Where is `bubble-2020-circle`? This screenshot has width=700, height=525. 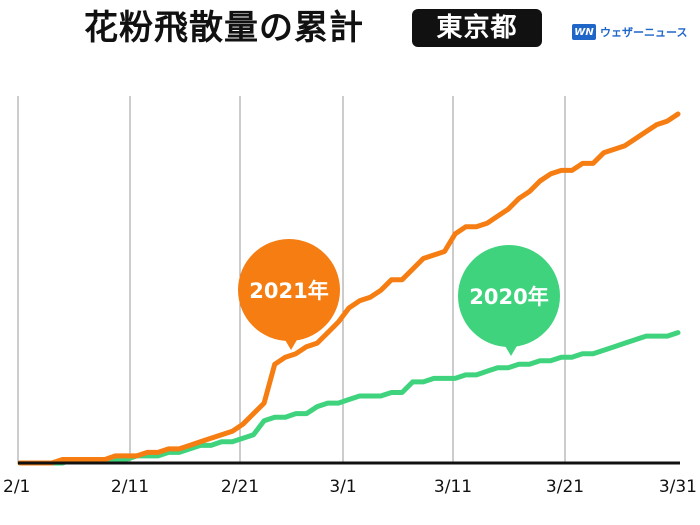
bubble-2020-circle is located at coordinates (509, 296).